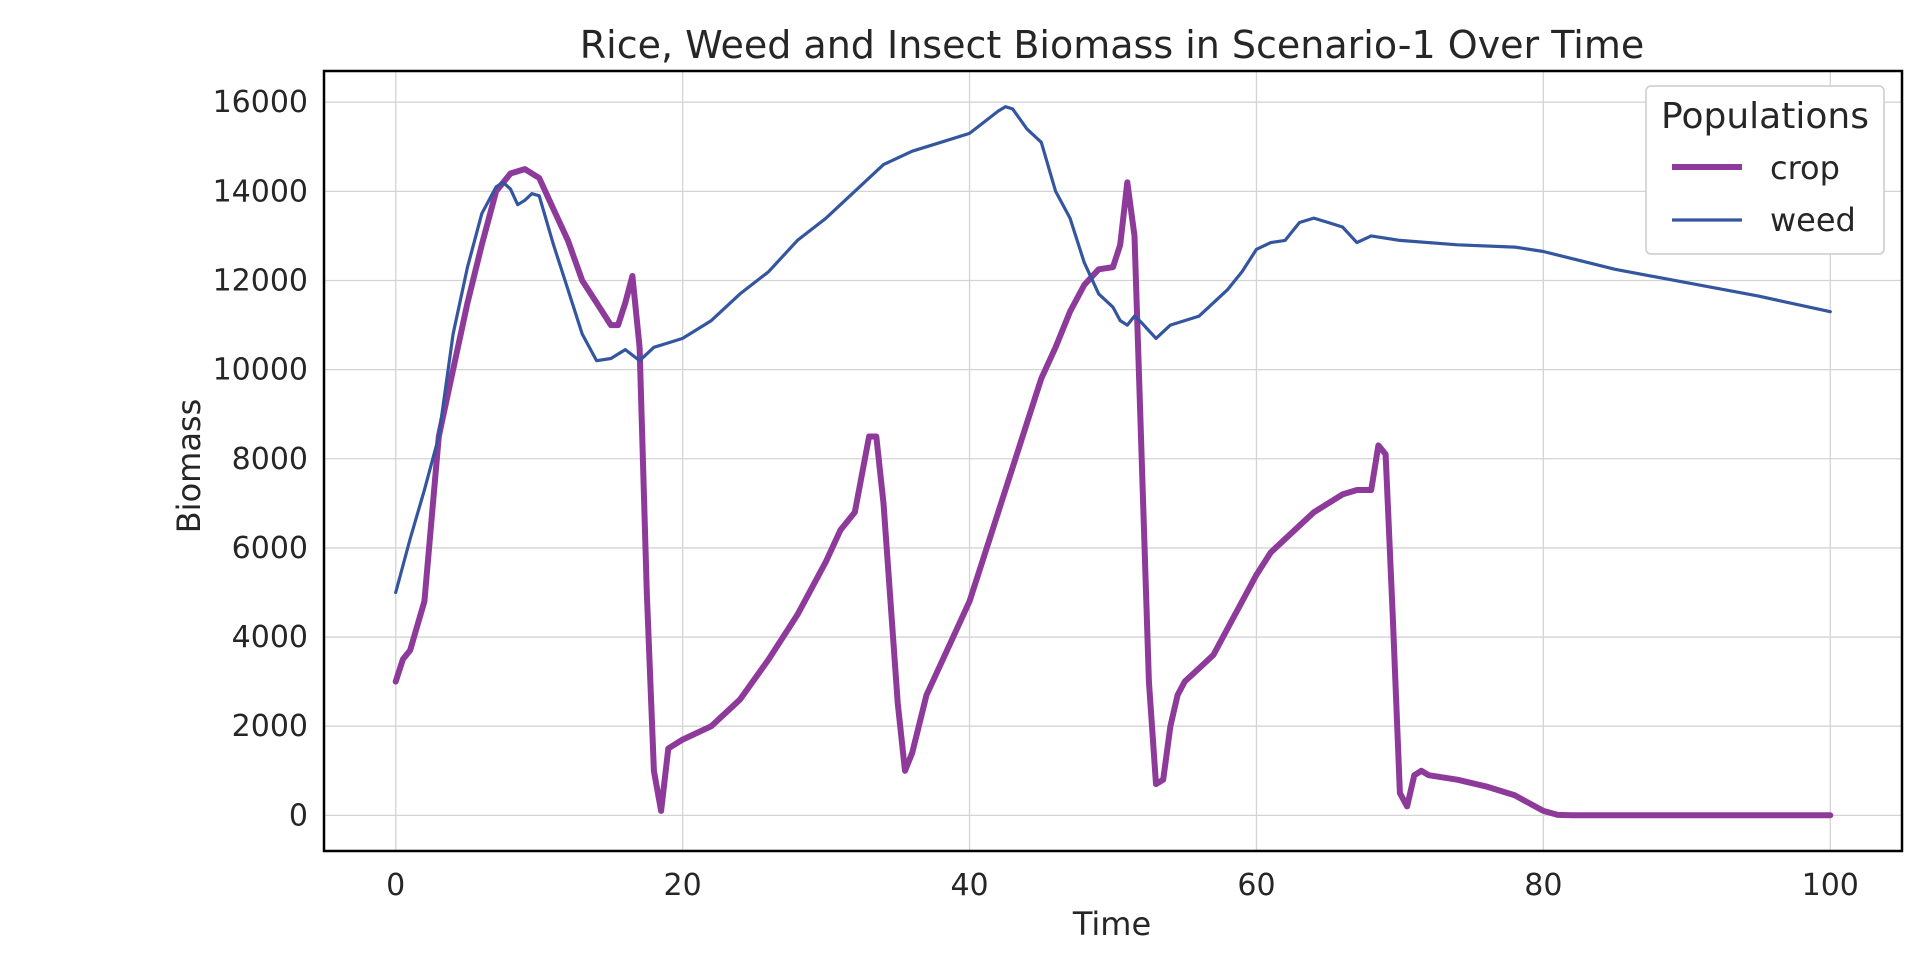 Image resolution: width=1920 pixels, height=973 pixels. Describe the element at coordinates (260, 102) in the screenshot. I see `y-tick-label: 16000` at that location.